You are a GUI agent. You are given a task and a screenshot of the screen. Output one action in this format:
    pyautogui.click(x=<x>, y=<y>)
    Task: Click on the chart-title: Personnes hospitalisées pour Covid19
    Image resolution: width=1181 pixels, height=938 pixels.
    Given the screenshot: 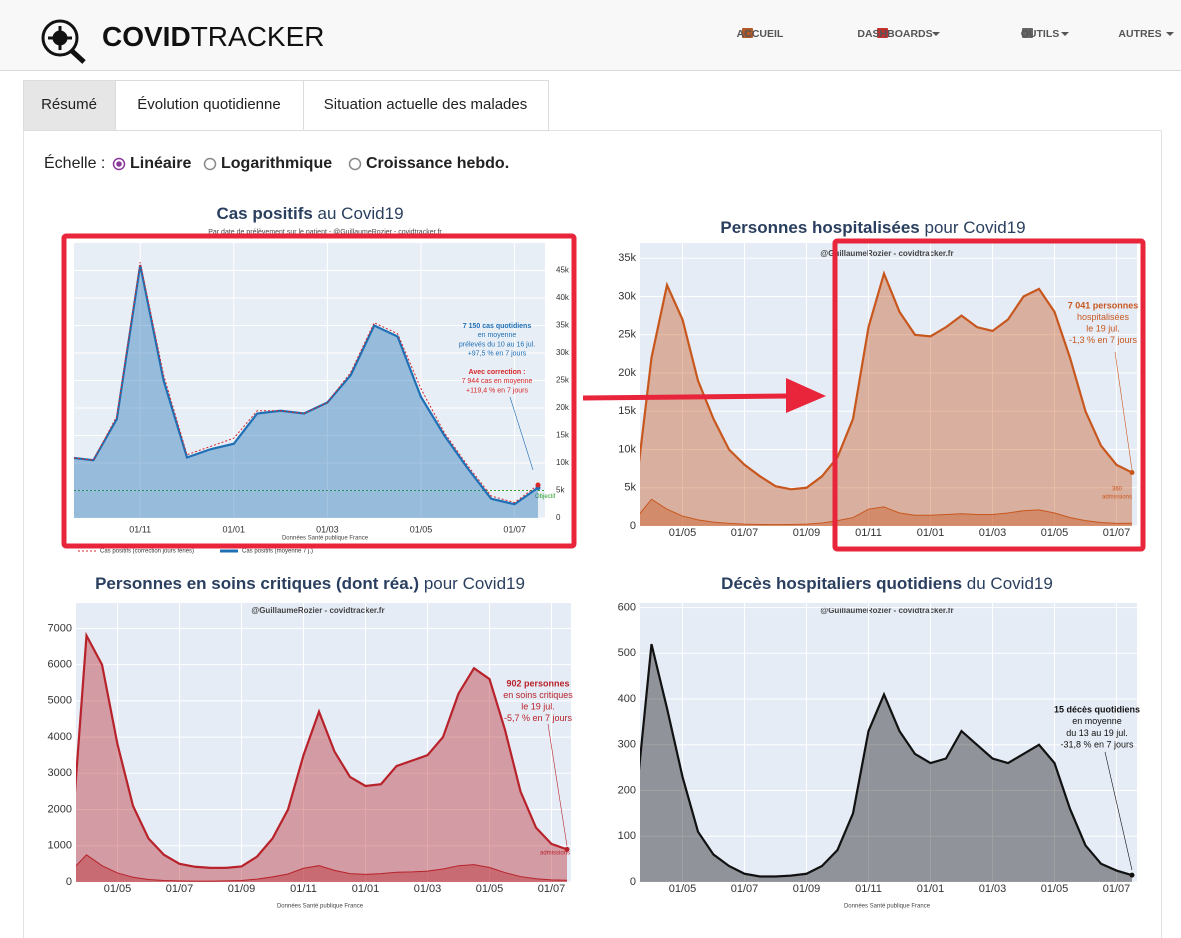 What is the action you would take?
    pyautogui.click(x=872, y=227)
    